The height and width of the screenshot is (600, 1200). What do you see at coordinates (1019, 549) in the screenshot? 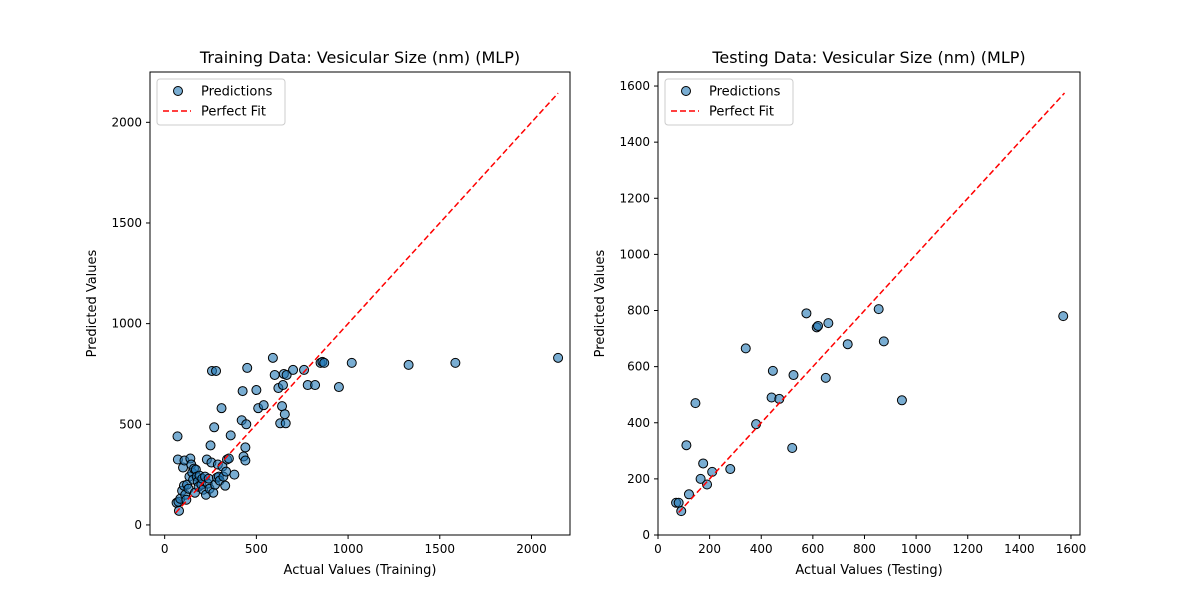
I see `x-tick-label: 1400` at bounding box center [1019, 549].